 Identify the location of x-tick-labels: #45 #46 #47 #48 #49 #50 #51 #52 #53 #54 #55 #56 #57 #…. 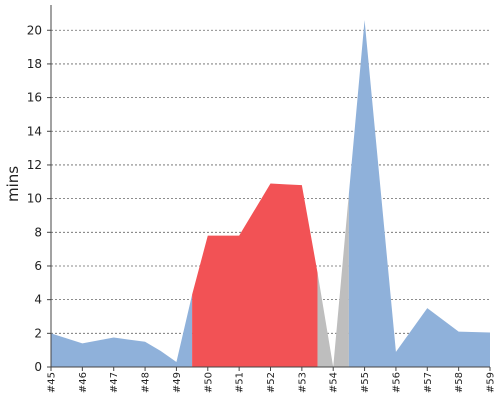
(272, 380).